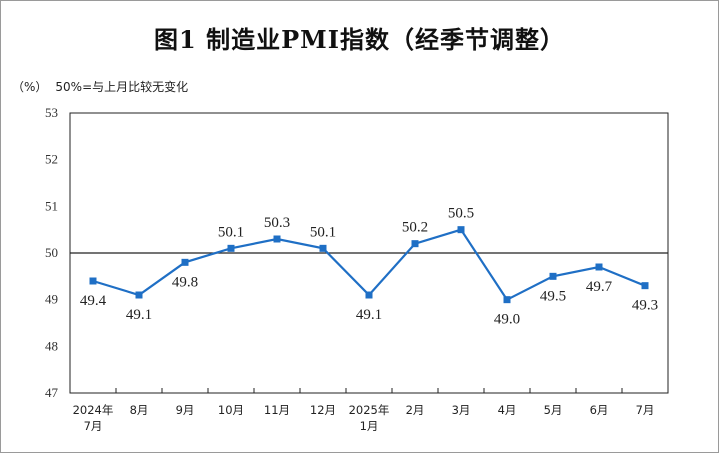 The image size is (719, 453). What do you see at coordinates (645, 306) in the screenshot?
I see `data-label: 49.3` at bounding box center [645, 306].